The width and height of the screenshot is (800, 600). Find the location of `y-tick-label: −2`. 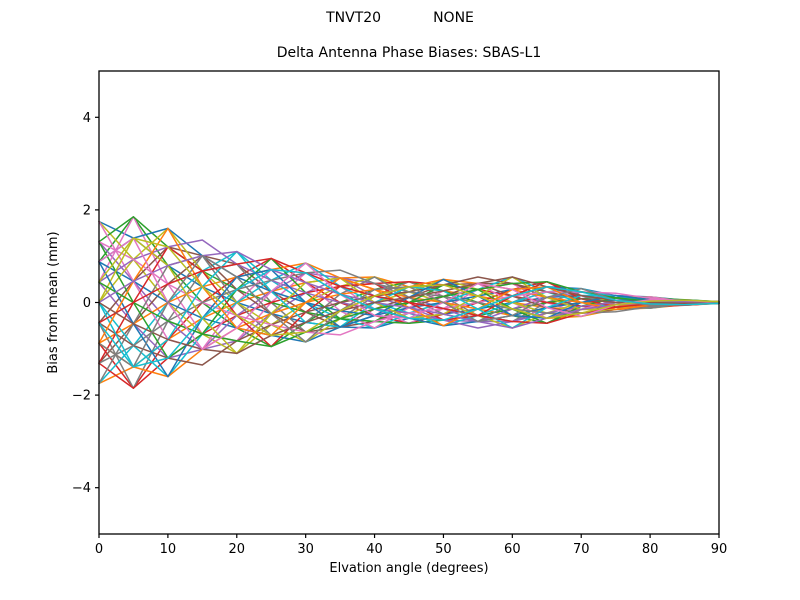

y-tick-label: −2 is located at coordinates (81, 396).